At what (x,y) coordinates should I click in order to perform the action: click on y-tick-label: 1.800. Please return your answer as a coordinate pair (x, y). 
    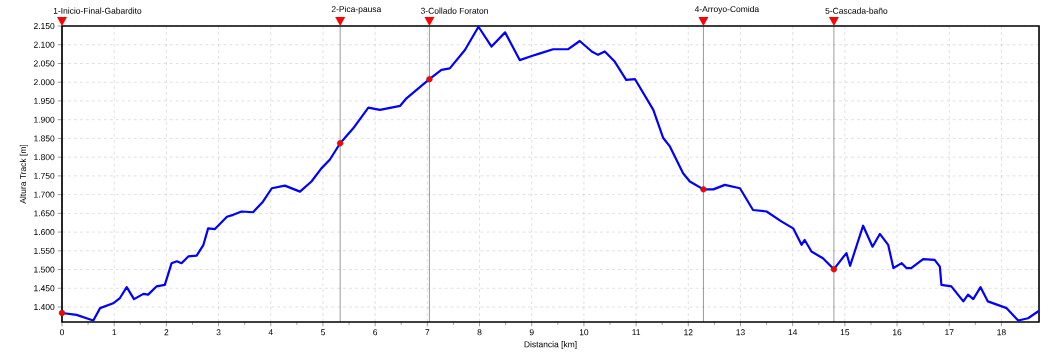
    Looking at the image, I should click on (44, 157).